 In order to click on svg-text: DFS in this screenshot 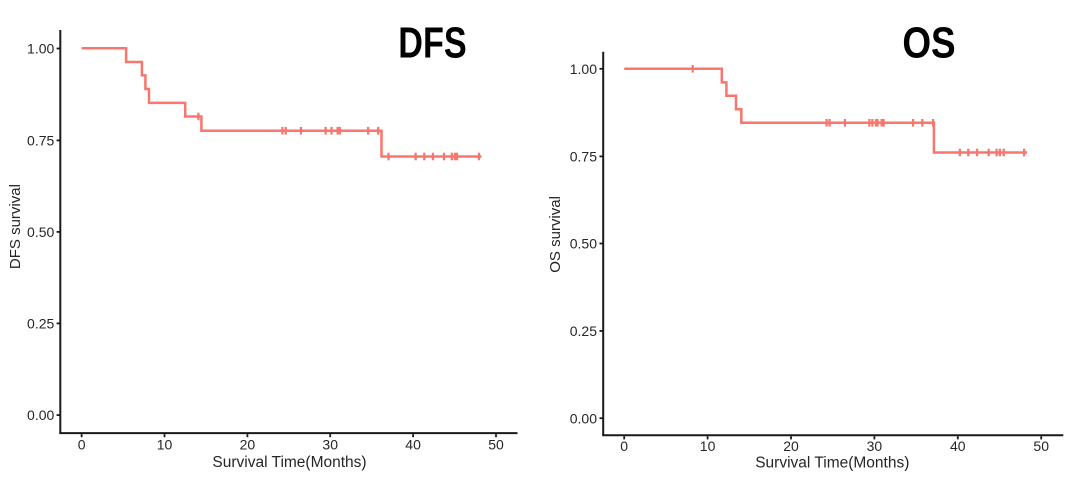, I will do `click(432, 44)`.